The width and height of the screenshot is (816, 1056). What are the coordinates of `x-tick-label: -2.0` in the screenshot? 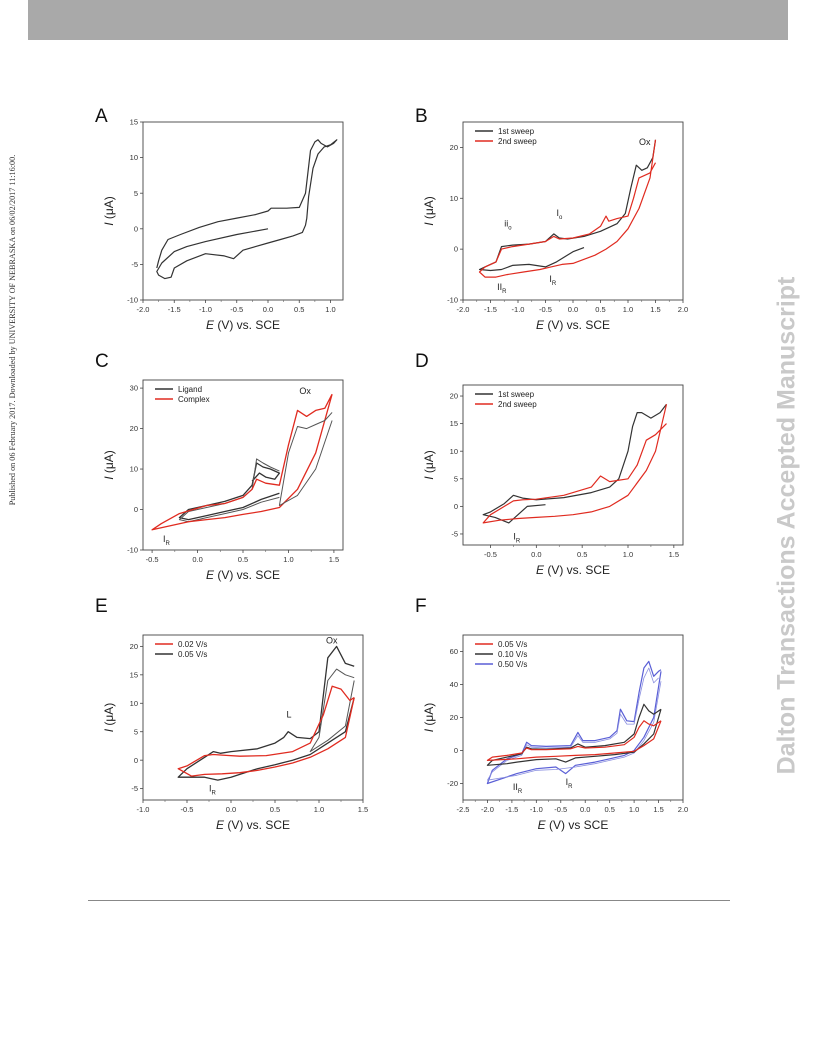 It's located at (487, 809).